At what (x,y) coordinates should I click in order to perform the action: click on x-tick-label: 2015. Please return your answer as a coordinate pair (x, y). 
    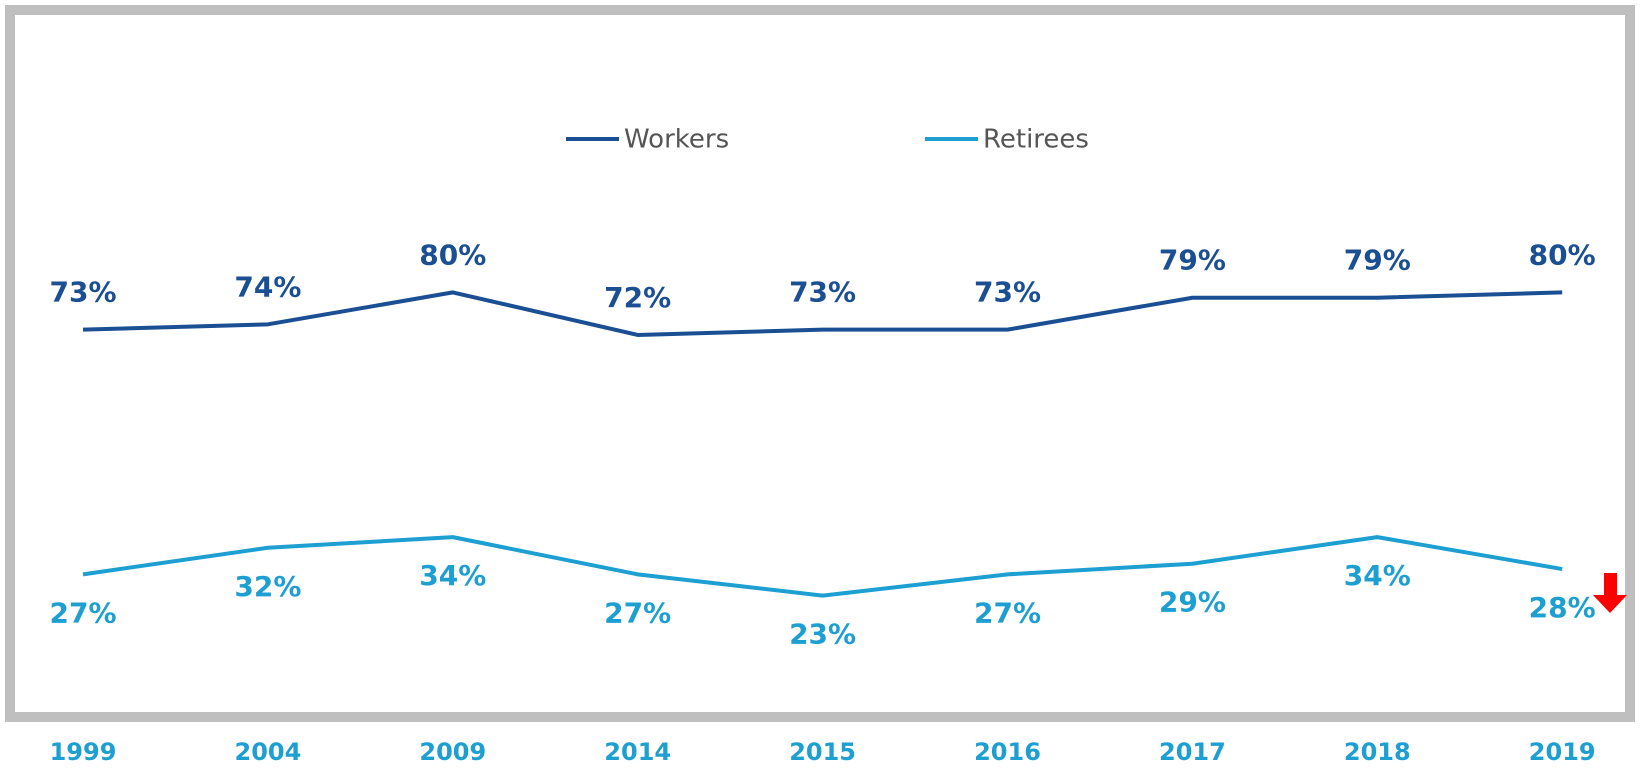
    Looking at the image, I should click on (822, 752).